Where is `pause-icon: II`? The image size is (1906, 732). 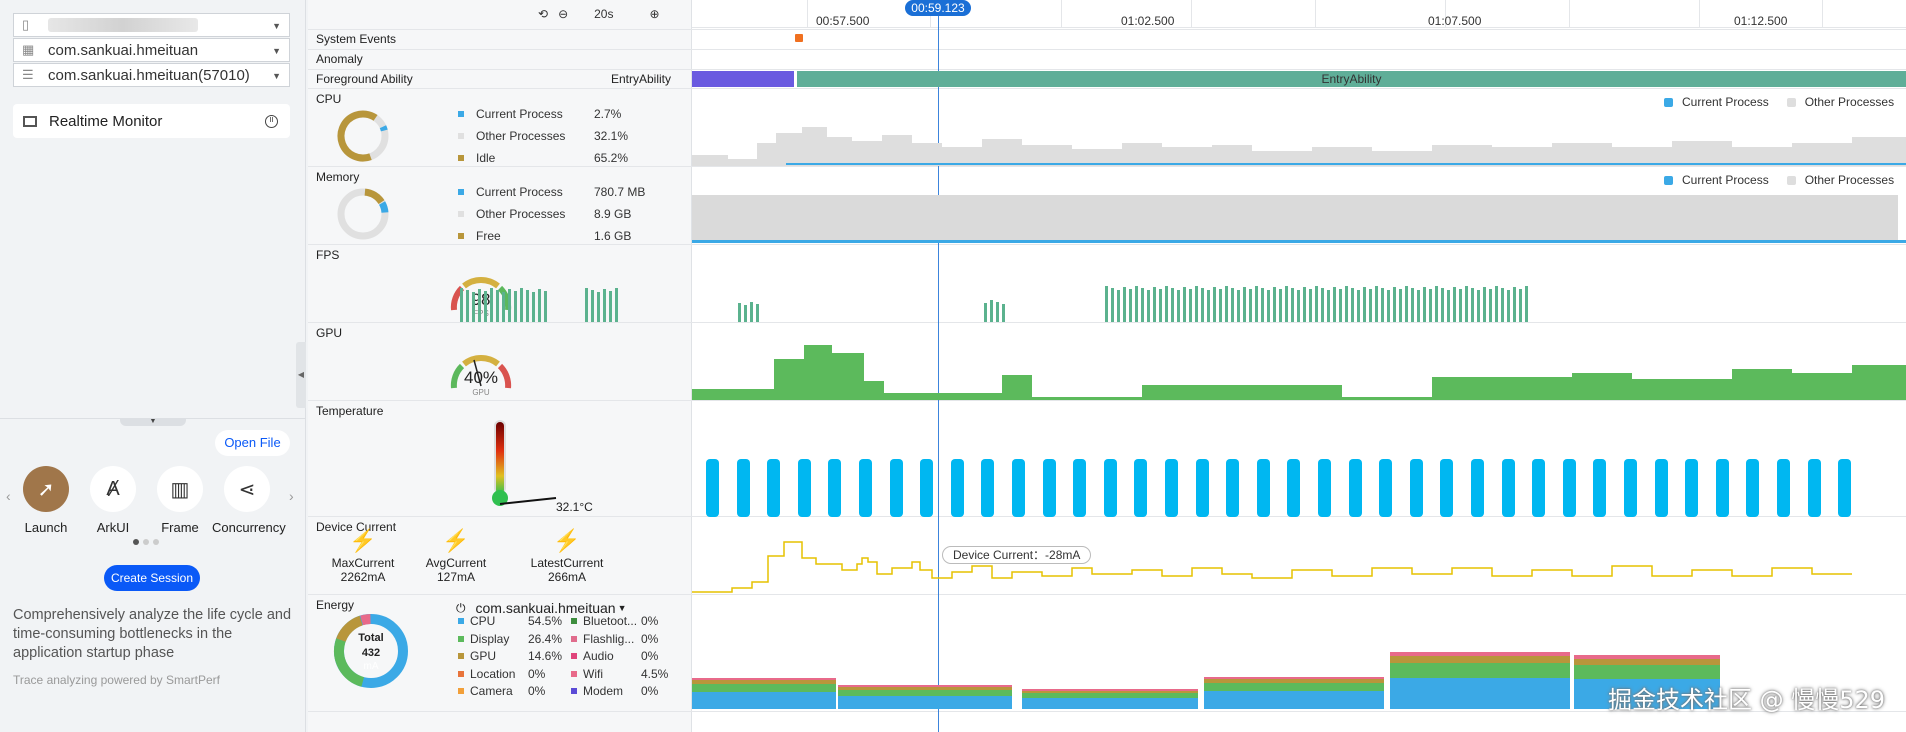 pause-icon: II is located at coordinates (271, 121).